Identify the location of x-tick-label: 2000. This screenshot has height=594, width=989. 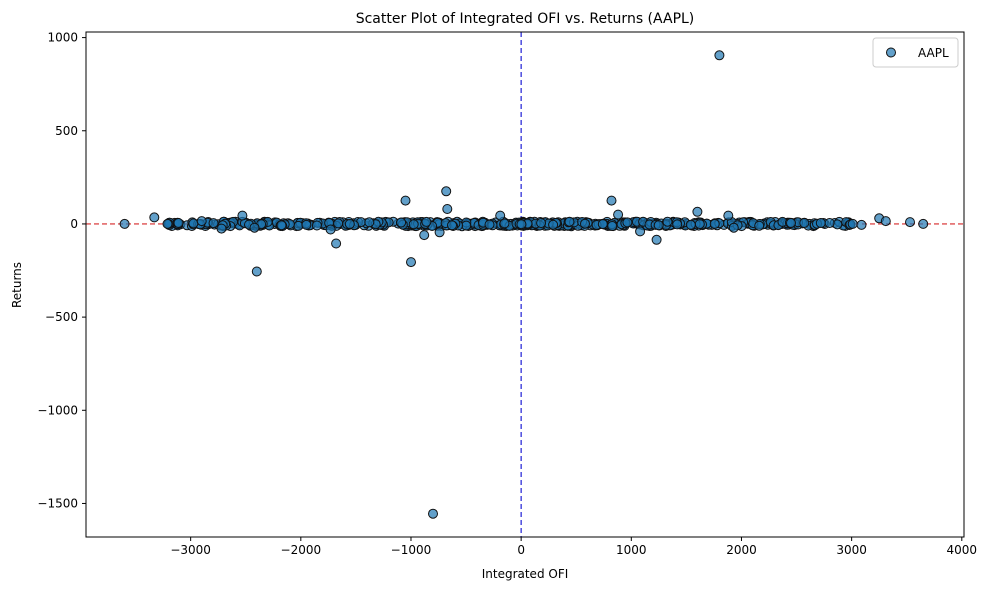
(741, 550).